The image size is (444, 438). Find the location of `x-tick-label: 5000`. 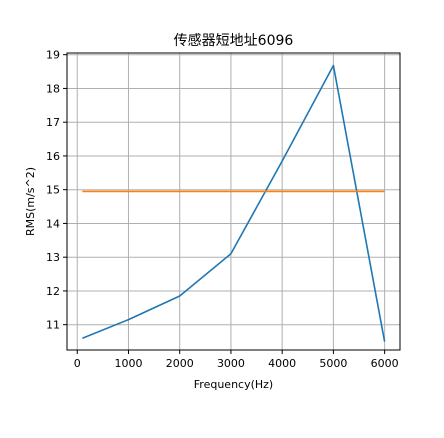

x-tick-label: 5000 is located at coordinates (333, 363).